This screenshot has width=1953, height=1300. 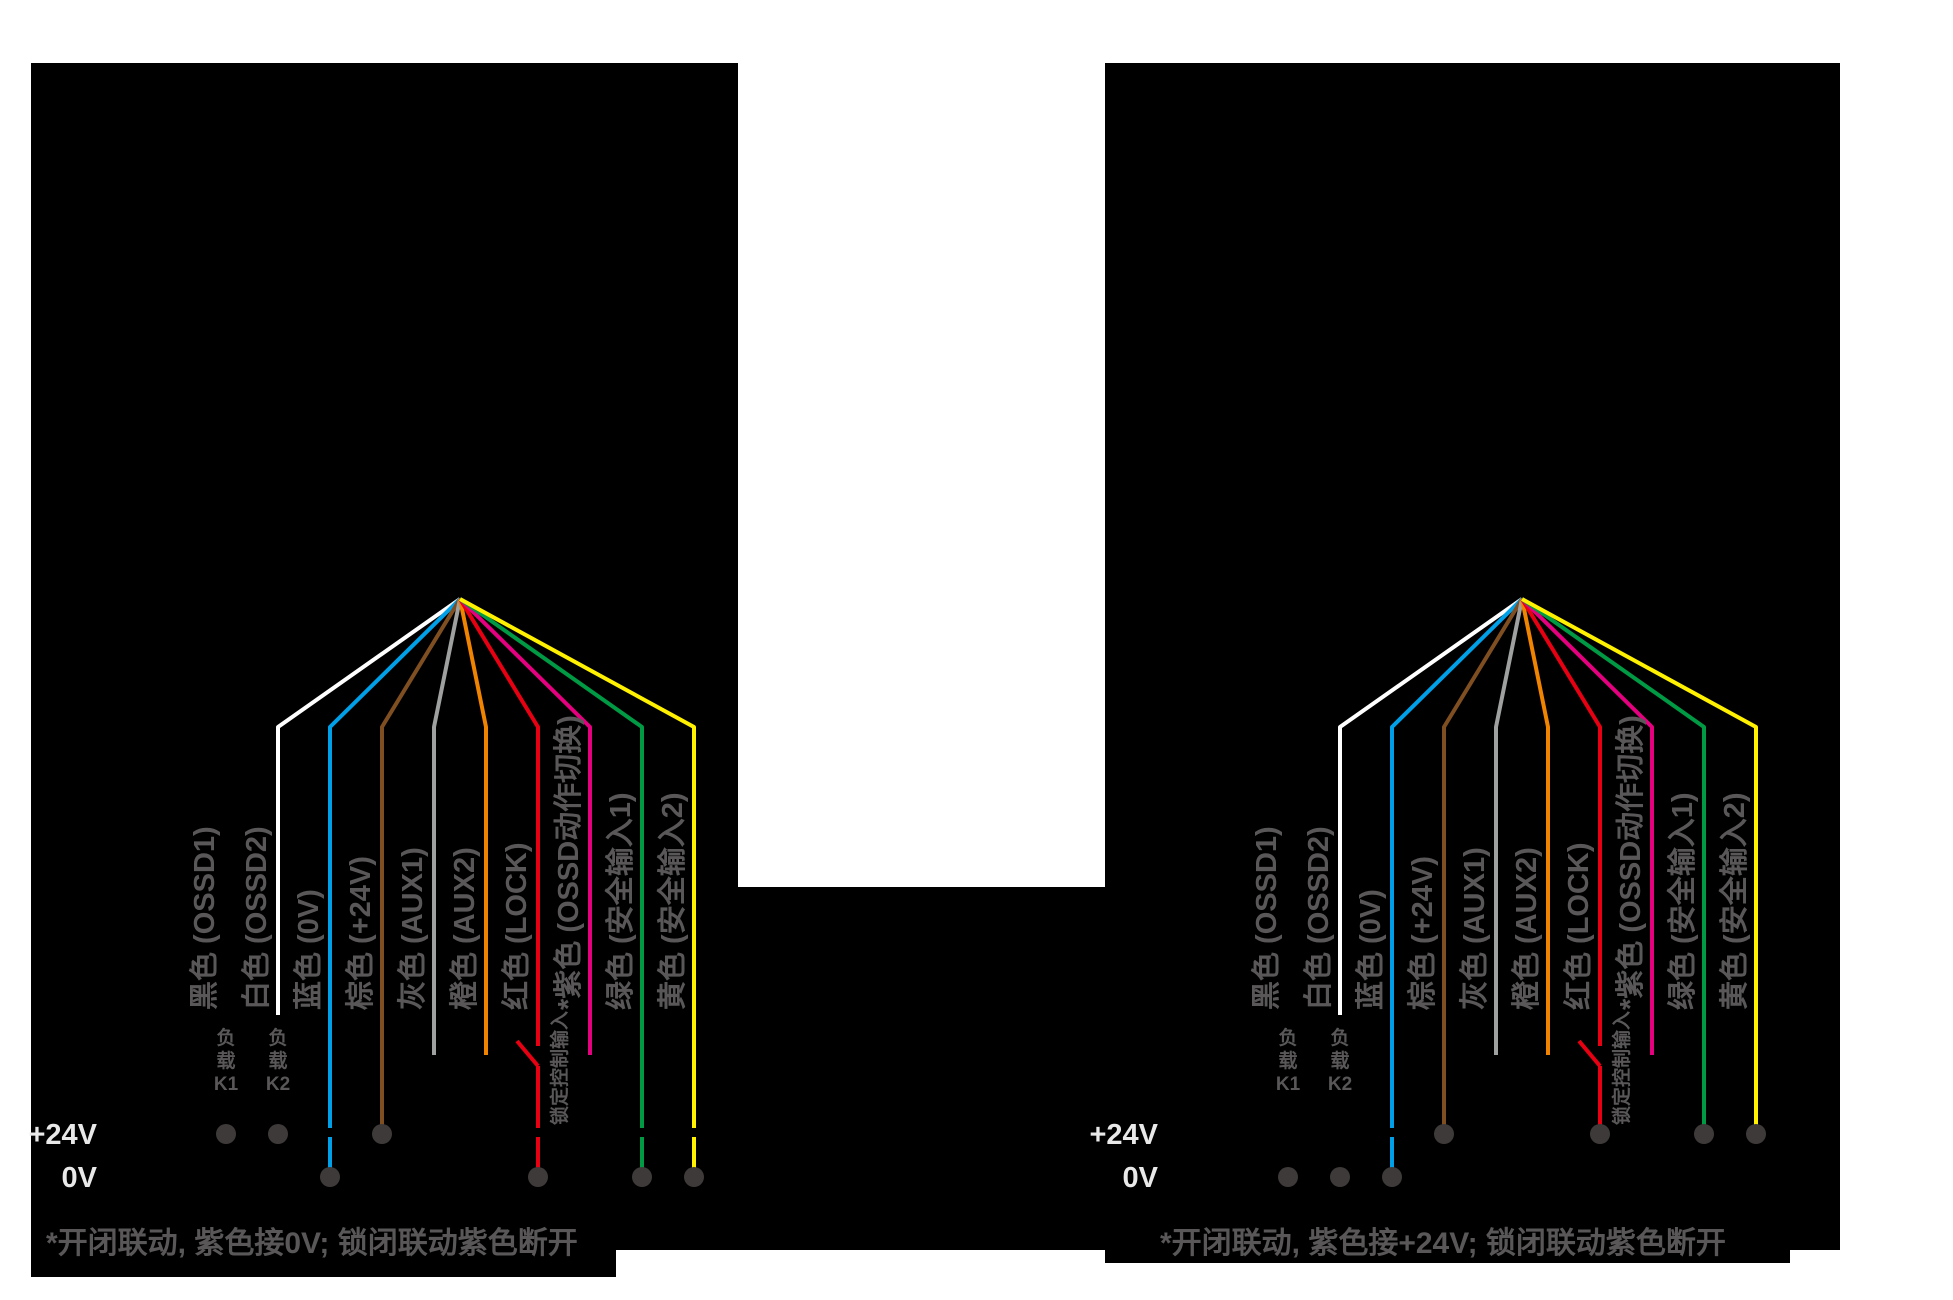 I want to click on wire-label-black: 黑色 (OSSD1), so click(x=1266, y=918).